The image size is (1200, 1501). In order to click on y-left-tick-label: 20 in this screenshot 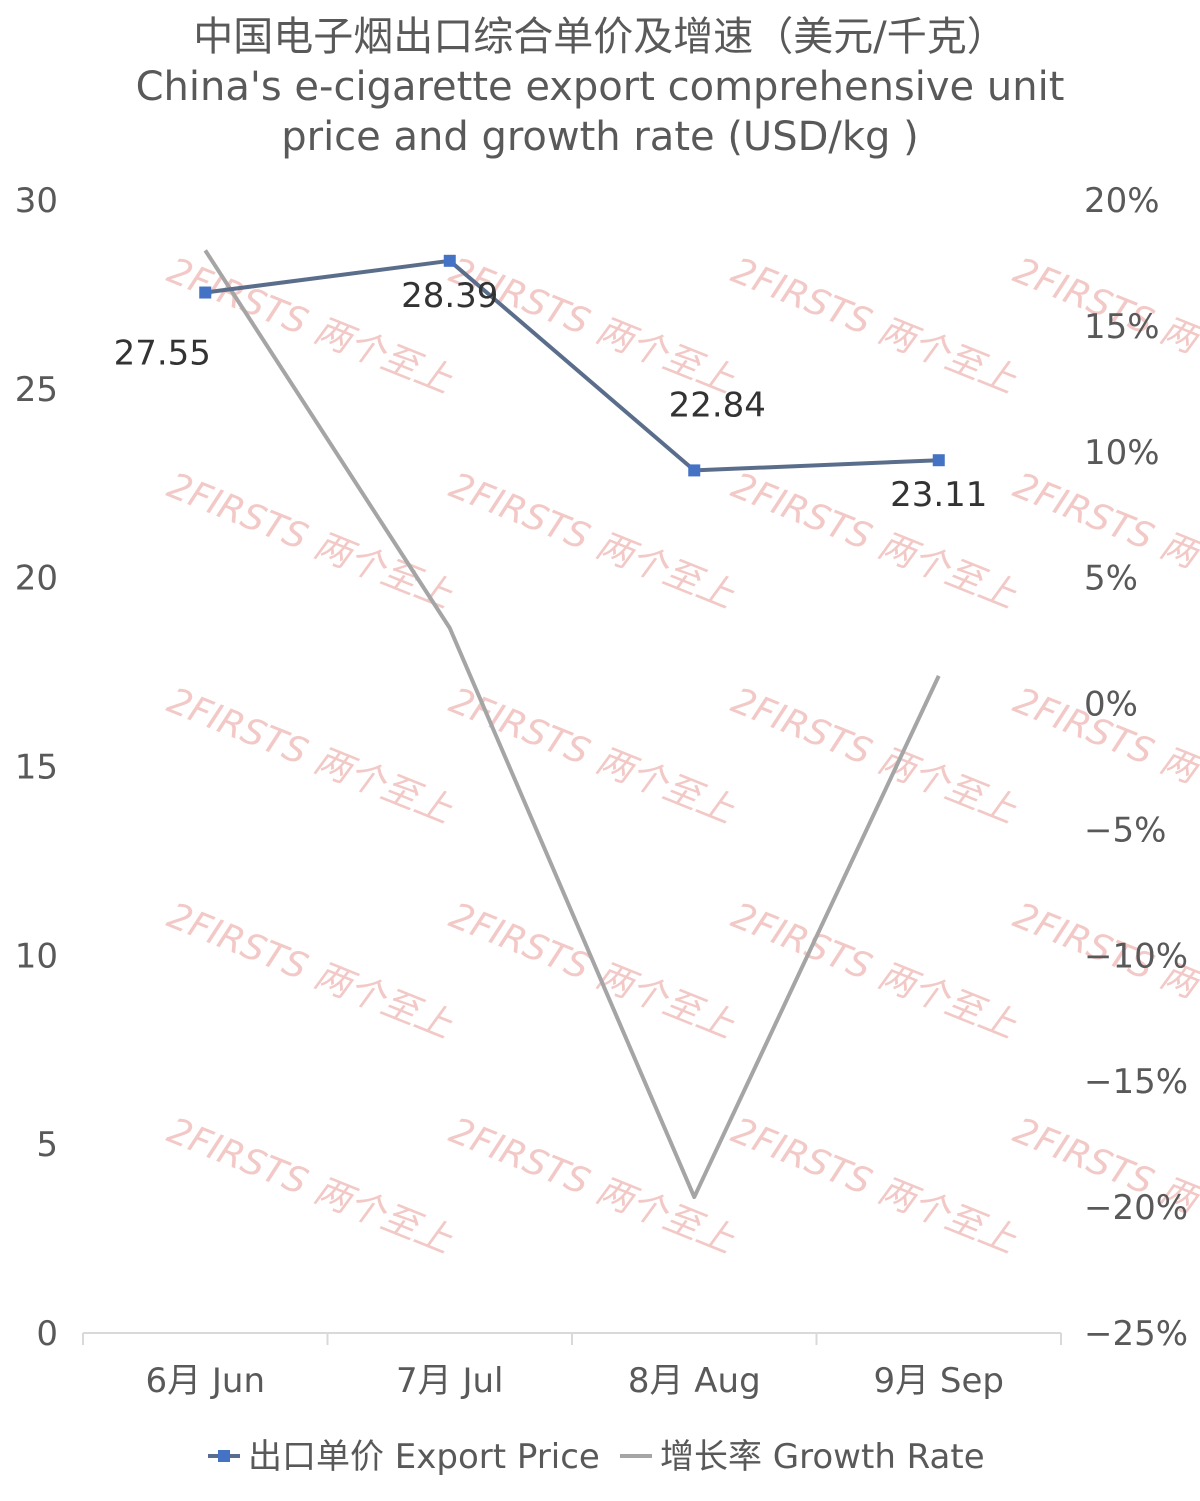, I will do `click(36, 579)`.